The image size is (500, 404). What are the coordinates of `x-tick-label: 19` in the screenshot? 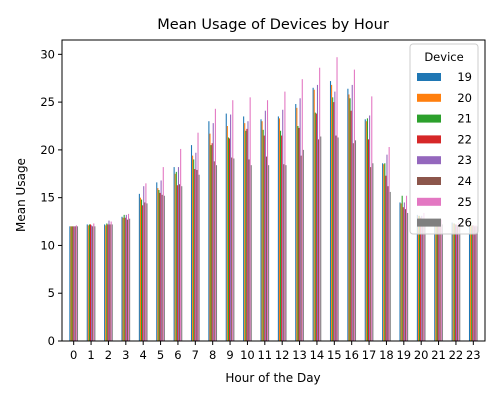 It's located at (403, 355).